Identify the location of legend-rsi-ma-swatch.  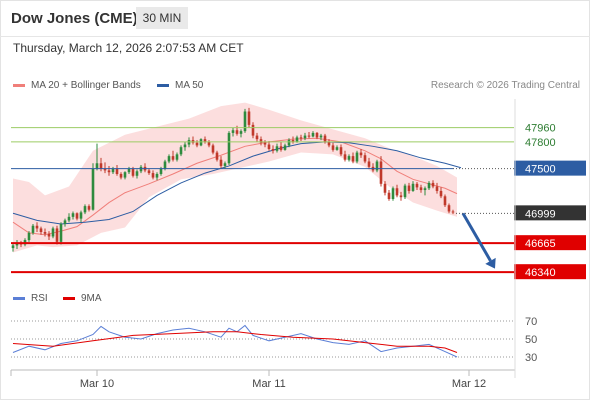
(69, 298).